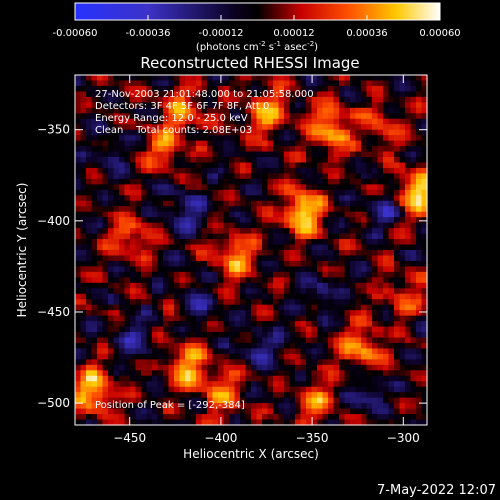  I want to click on colorbar-gradient, so click(257, 11).